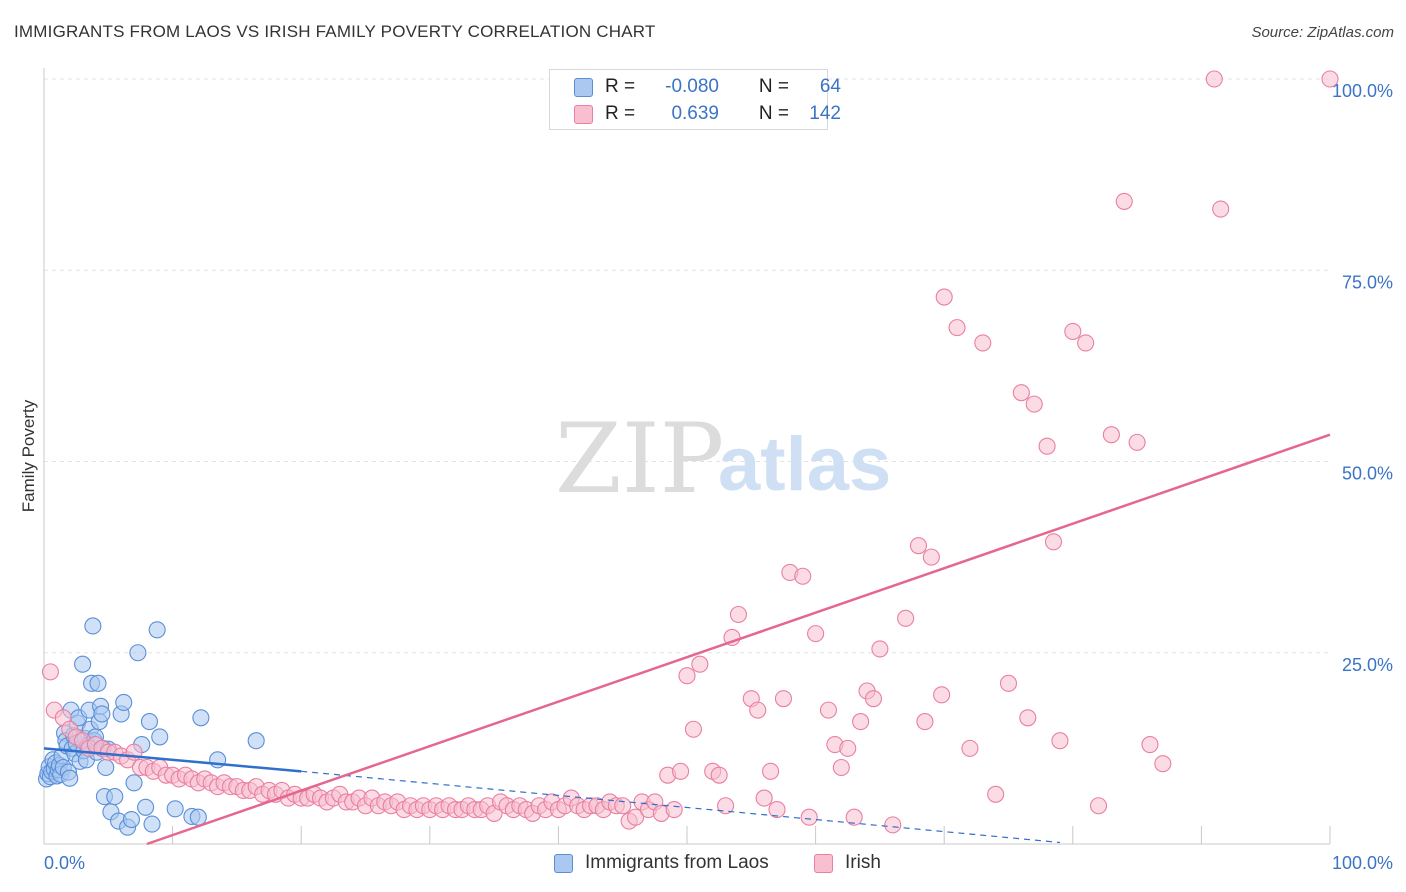  What do you see at coordinates (1322, 32) in the screenshot?
I see `chart-source: Source: ZipAtlas.com` at bounding box center [1322, 32].